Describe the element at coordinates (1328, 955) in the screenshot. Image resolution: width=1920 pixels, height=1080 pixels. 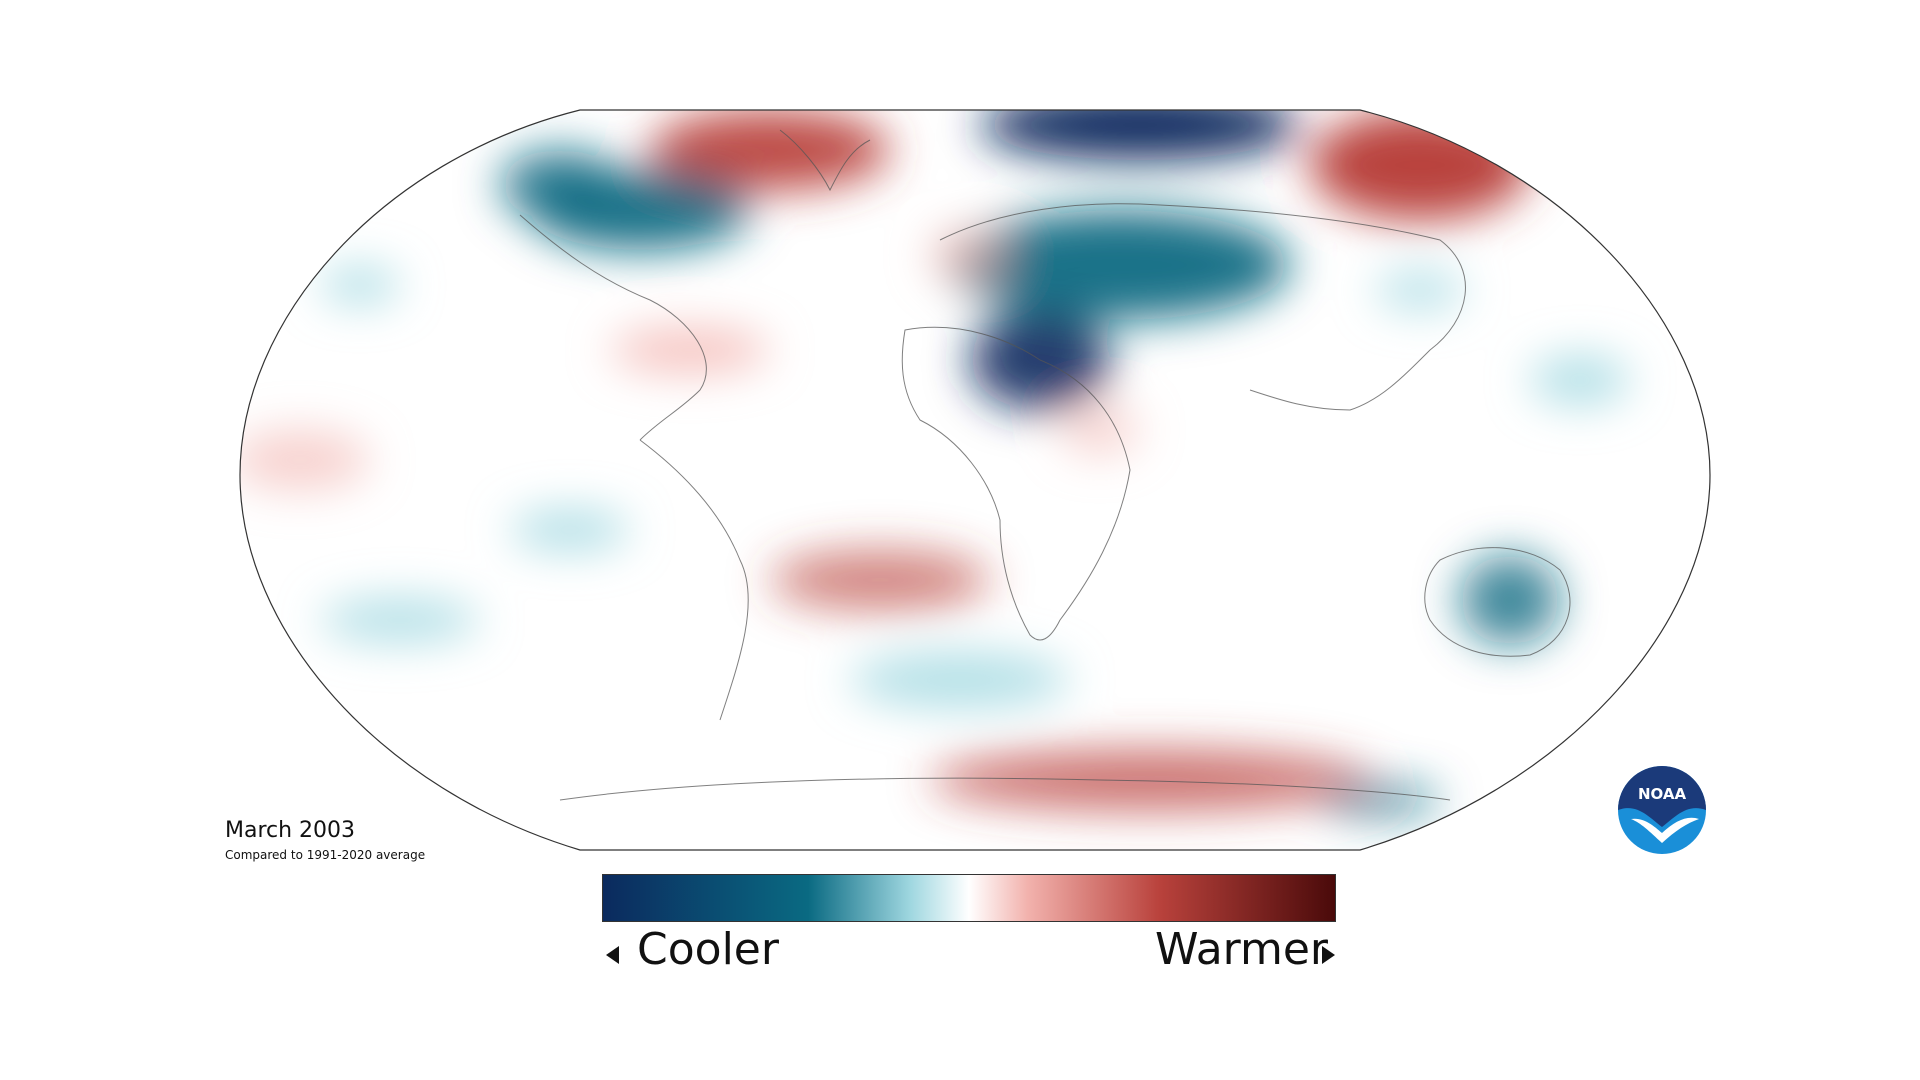
I see `right-arrow-icon` at that location.